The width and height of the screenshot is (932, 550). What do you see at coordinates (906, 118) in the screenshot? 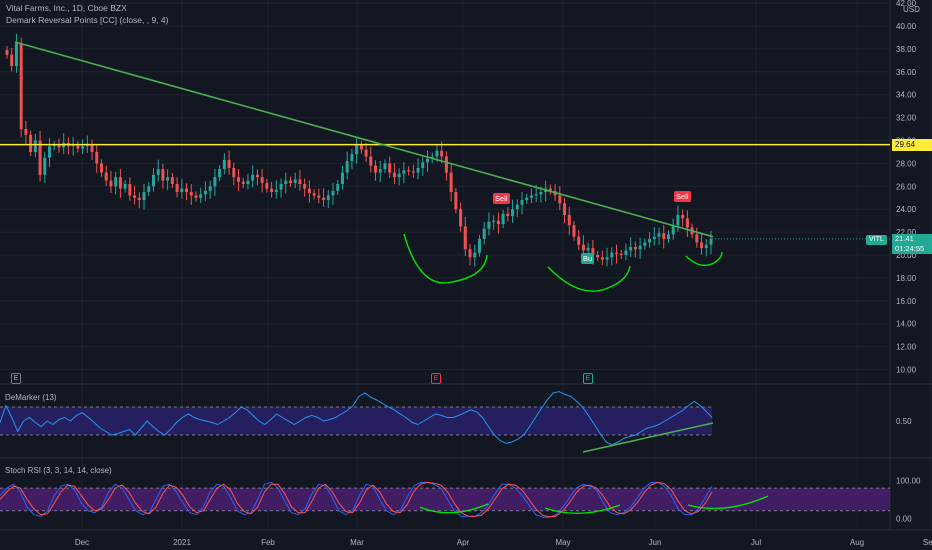
I see `price-tick-label: 32.00` at bounding box center [906, 118].